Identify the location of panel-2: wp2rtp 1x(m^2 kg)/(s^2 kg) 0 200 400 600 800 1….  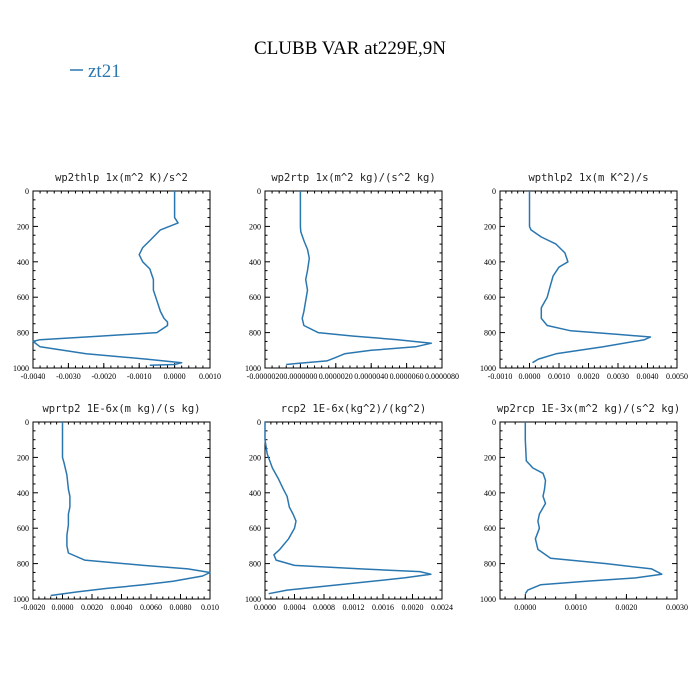
(352, 276).